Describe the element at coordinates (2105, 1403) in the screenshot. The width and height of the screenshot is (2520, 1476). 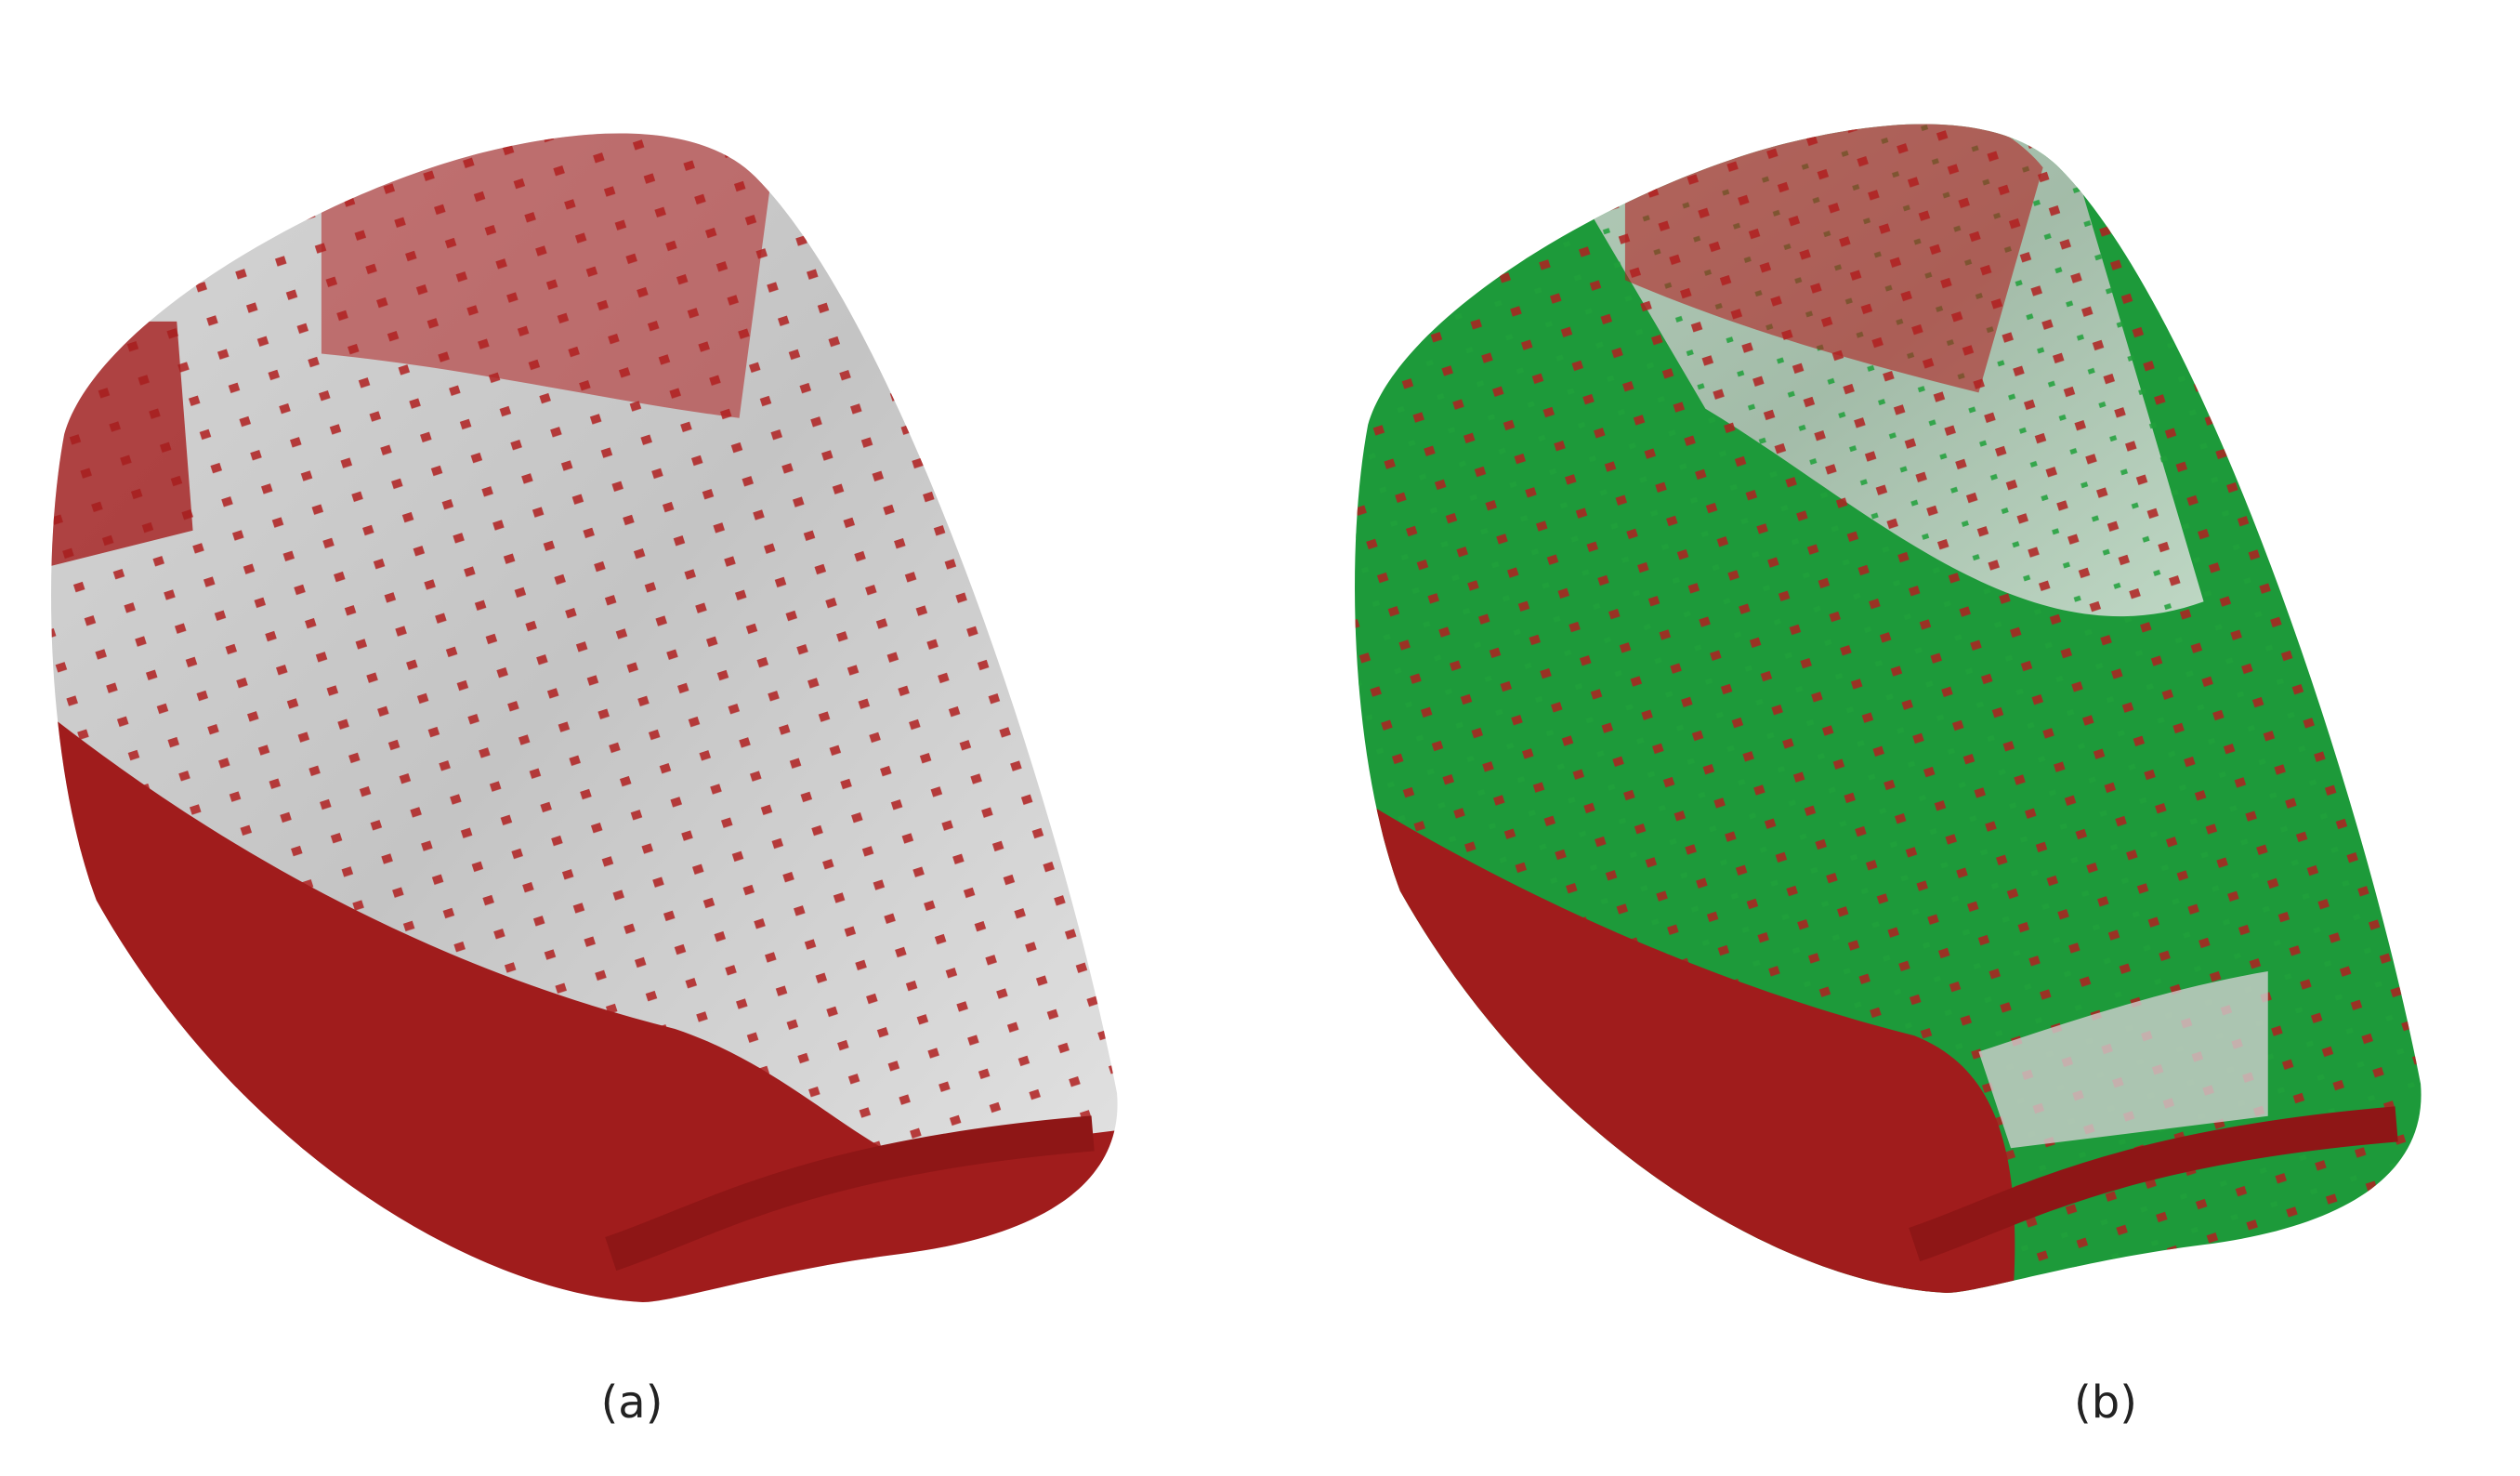
I see `panel-label: (b)` at that location.